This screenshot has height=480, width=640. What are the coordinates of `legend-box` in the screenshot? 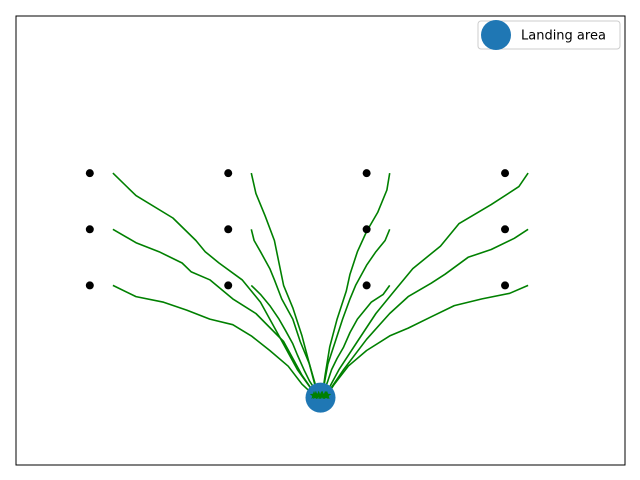 It's located at (549, 35).